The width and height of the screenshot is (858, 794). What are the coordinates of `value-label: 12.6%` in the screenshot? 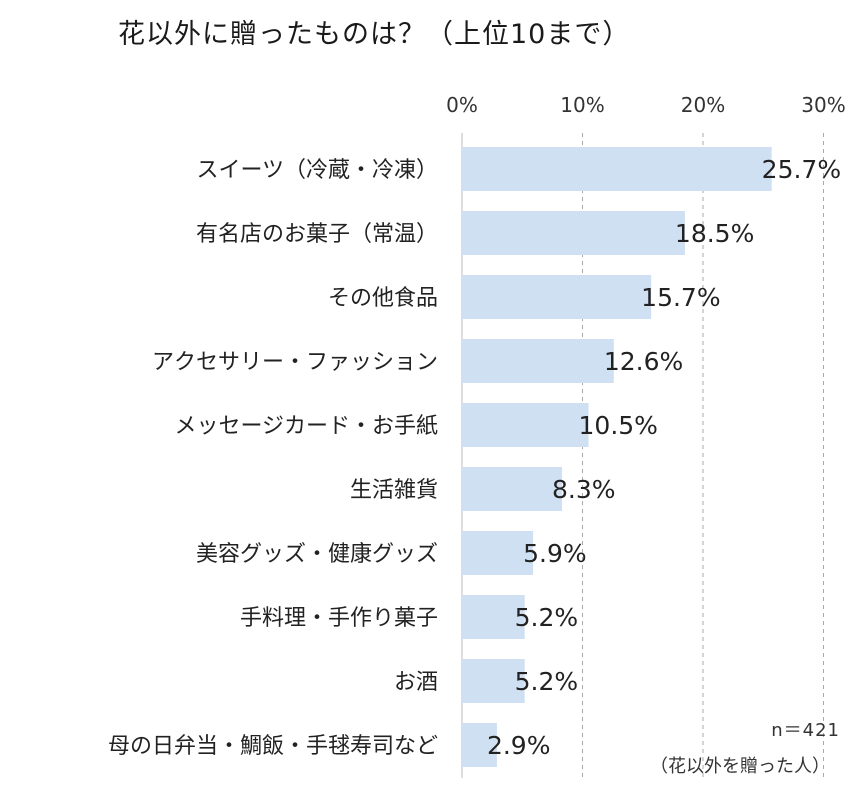 It's located at (643, 361).